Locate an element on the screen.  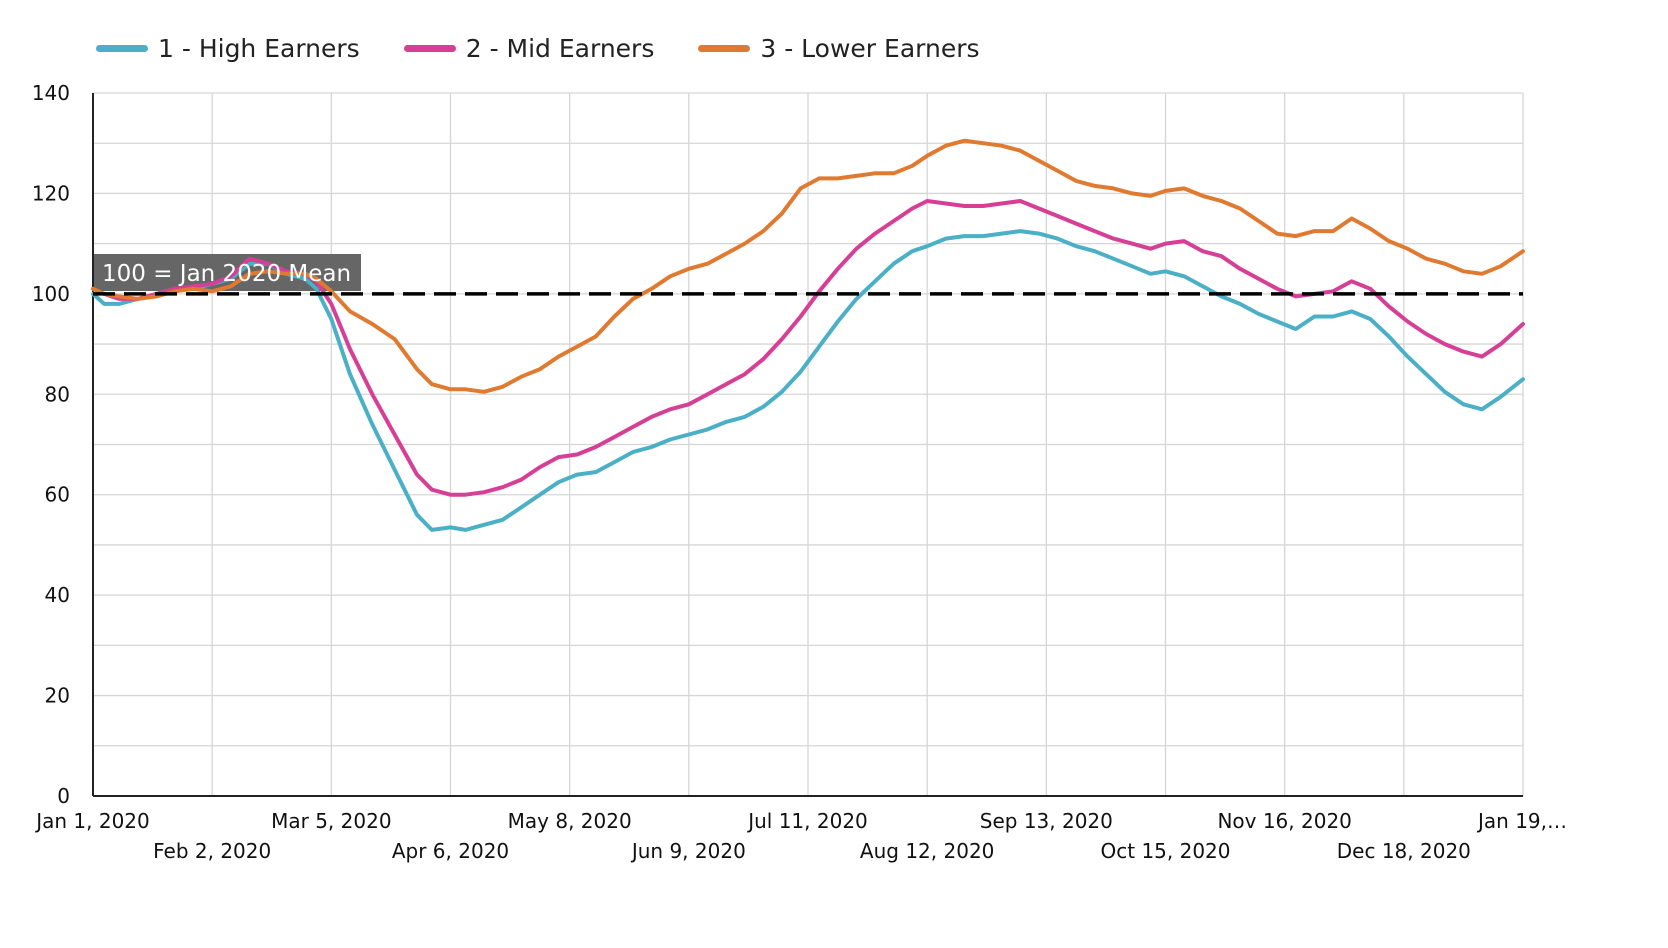
y-tick-label: 0 is located at coordinates (63, 796).